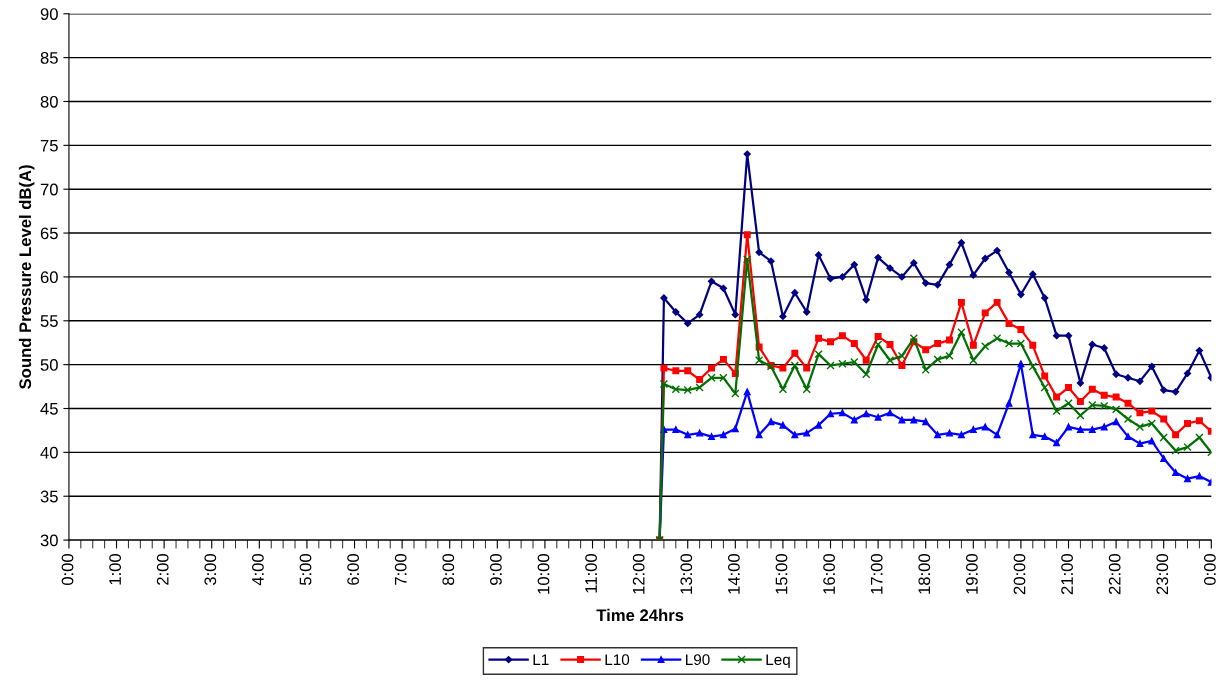 Image resolution: width=1231 pixels, height=688 pixels. What do you see at coordinates (876, 573) in the screenshot?
I see `x-tick-label: 17:00` at bounding box center [876, 573].